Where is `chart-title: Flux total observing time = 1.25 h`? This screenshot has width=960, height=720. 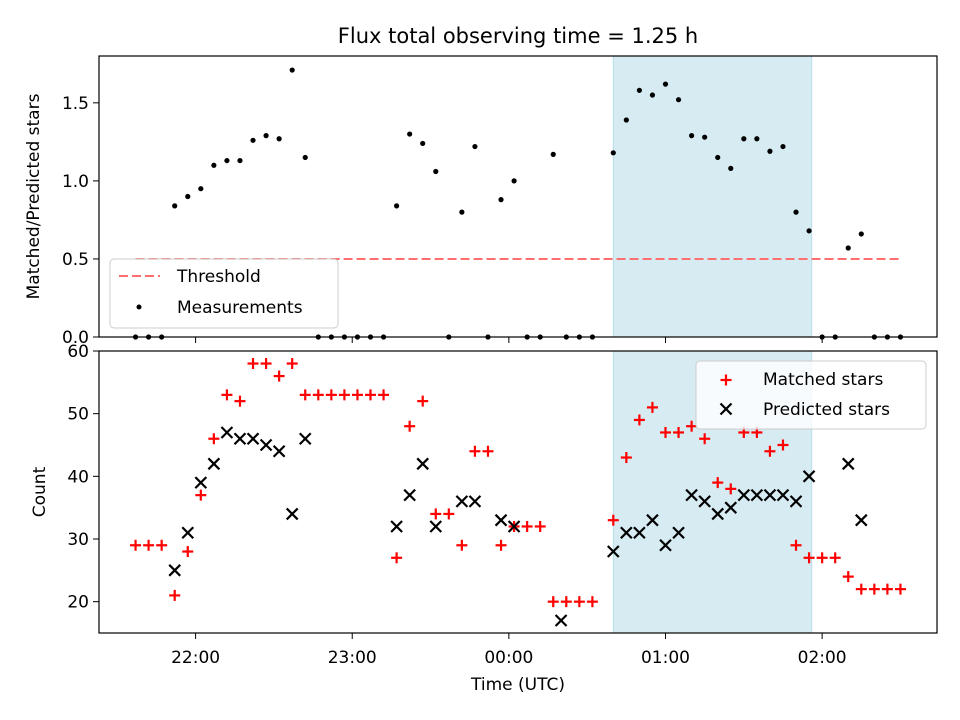
chart-title: Flux total observing time = 1.25 h is located at coordinates (518, 36).